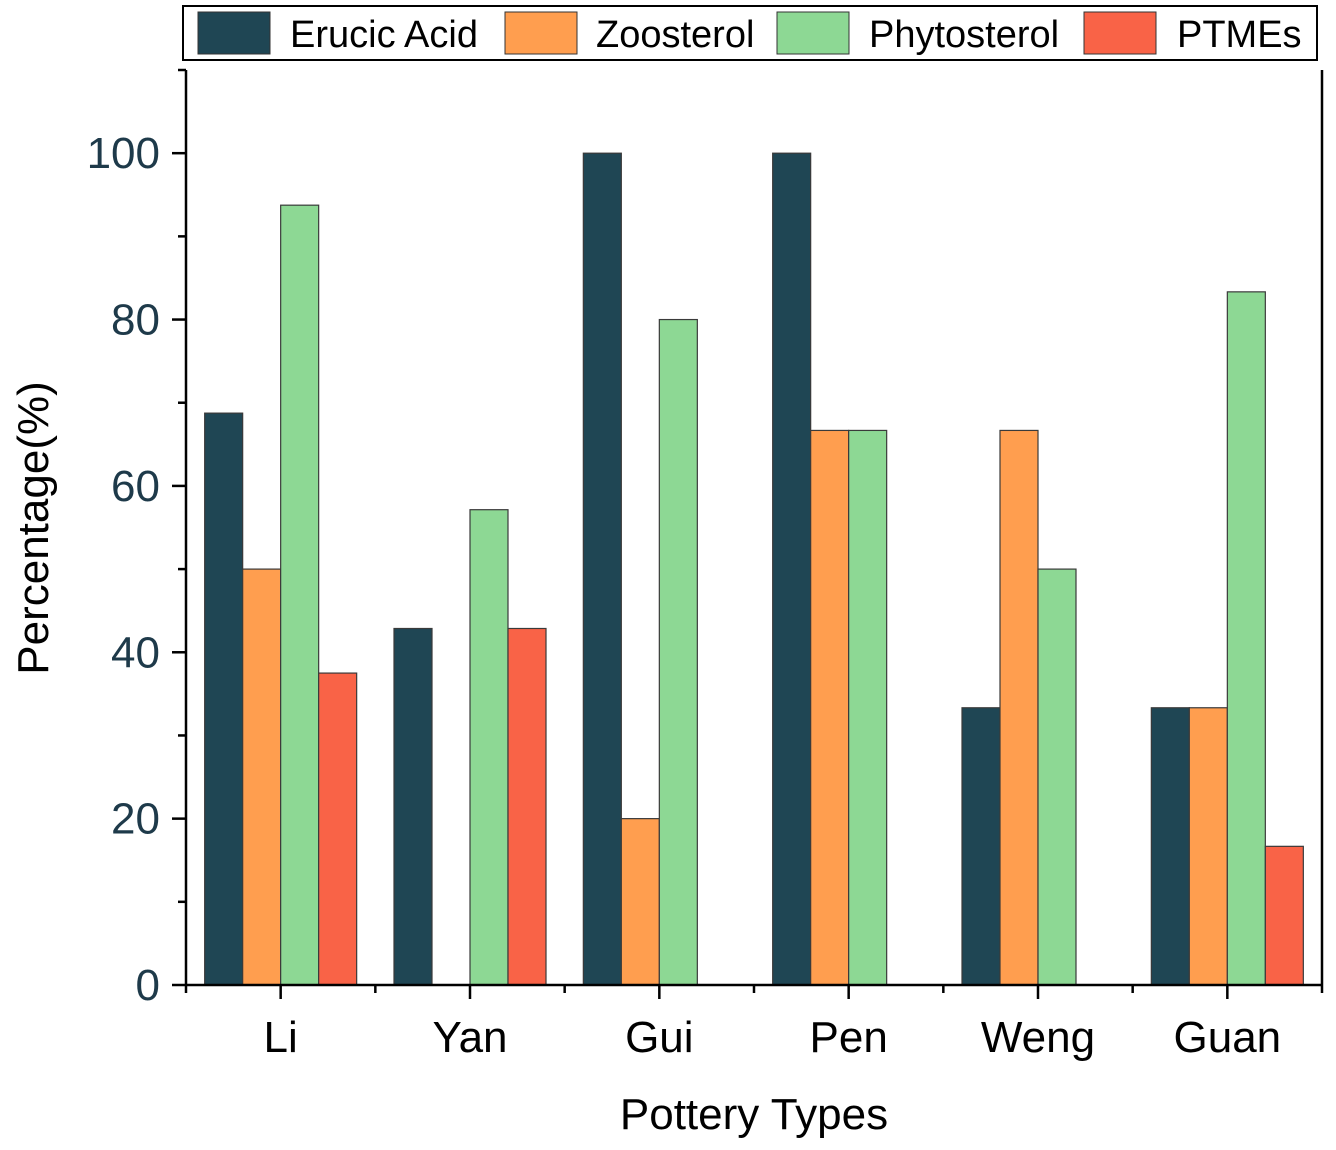 Image resolution: width=1336 pixels, height=1150 pixels. What do you see at coordinates (135, 320) in the screenshot?
I see `y-tick-label: 80` at bounding box center [135, 320].